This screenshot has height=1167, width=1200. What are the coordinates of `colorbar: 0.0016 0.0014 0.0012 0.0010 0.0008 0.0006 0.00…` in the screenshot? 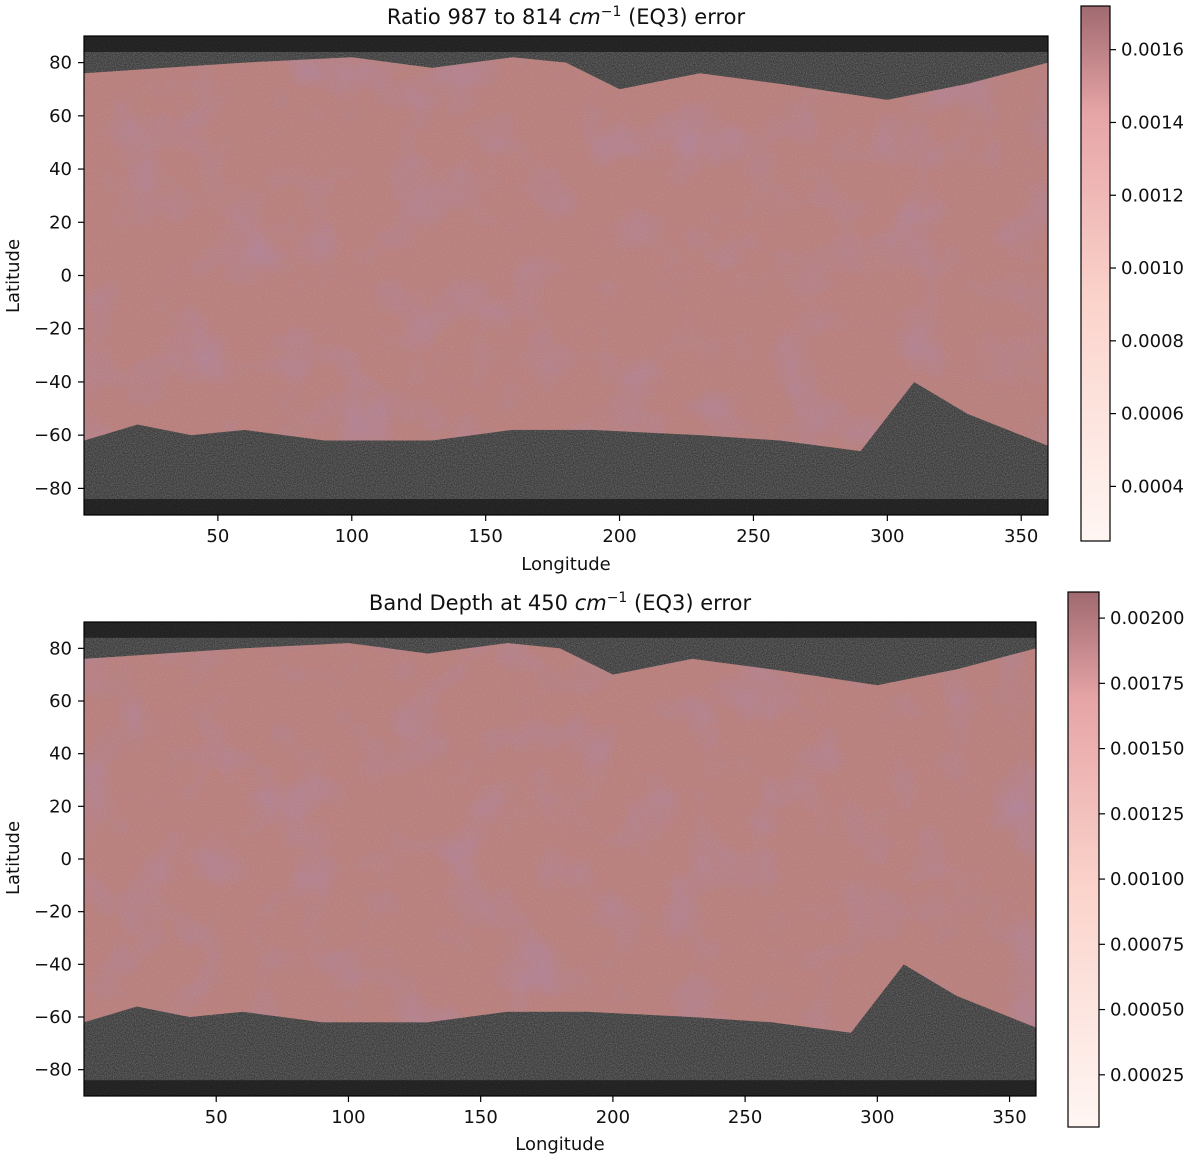 It's located at (1132, 273).